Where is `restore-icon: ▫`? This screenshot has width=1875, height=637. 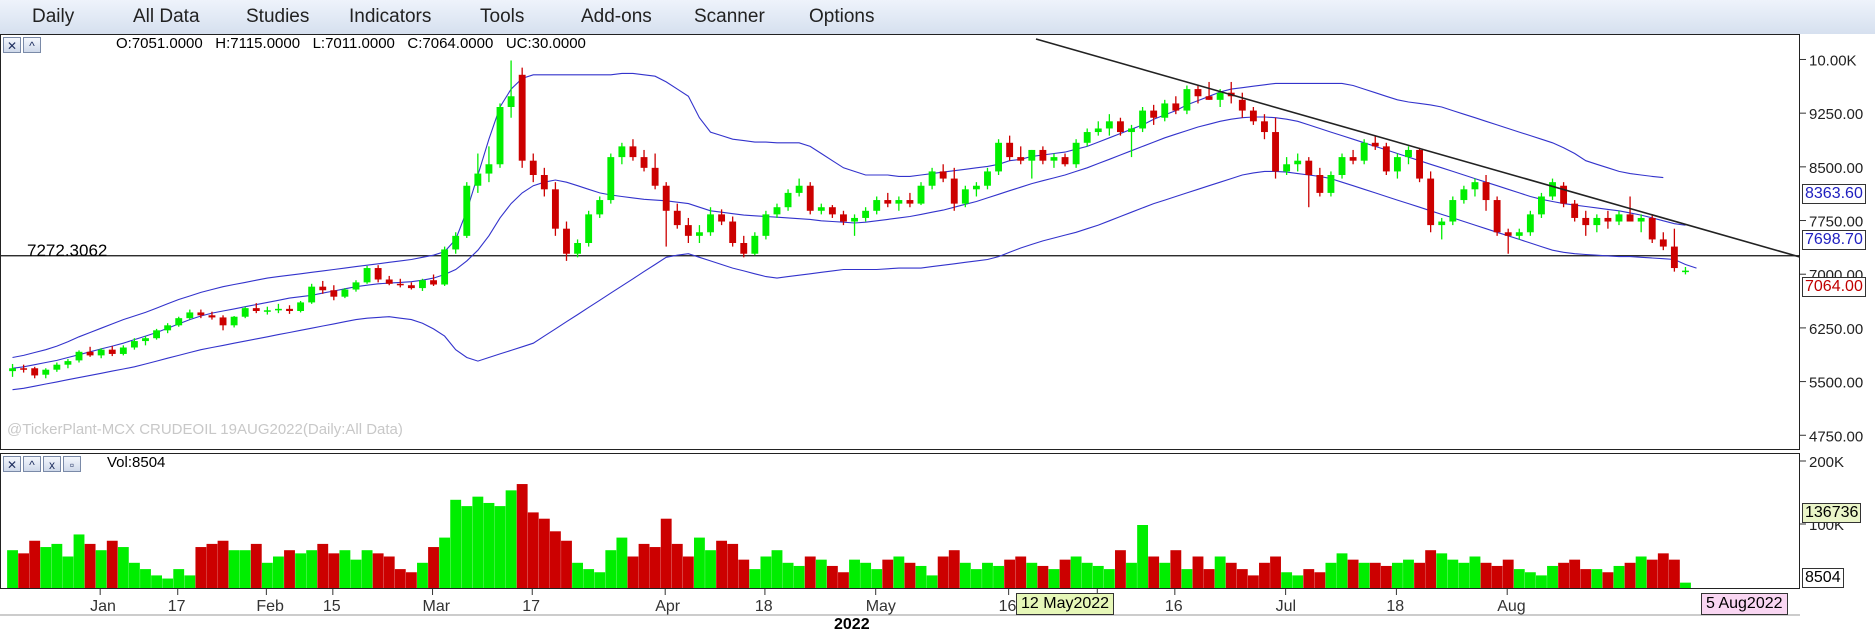 restore-icon: ▫ is located at coordinates (72, 464).